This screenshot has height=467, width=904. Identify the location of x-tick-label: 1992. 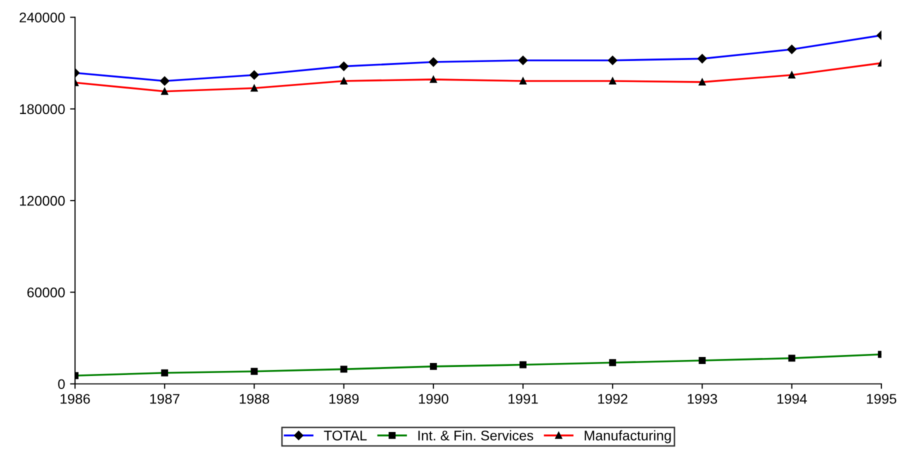
(613, 399).